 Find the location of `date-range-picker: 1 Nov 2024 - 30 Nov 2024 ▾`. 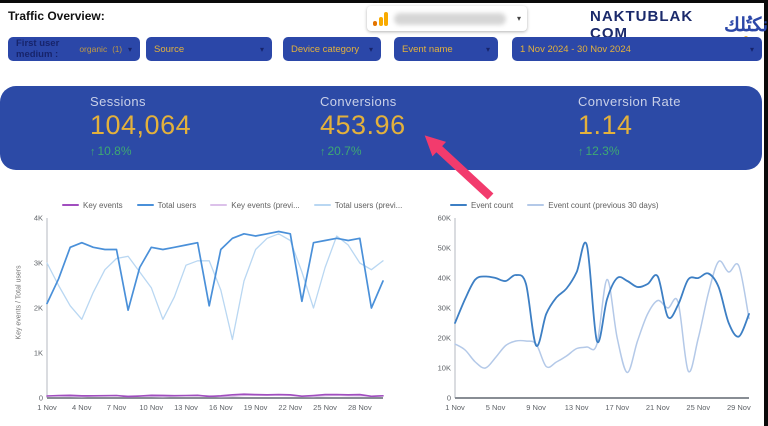

date-range-picker: 1 Nov 2024 - 30 Nov 2024 ▾ is located at coordinates (637, 49).